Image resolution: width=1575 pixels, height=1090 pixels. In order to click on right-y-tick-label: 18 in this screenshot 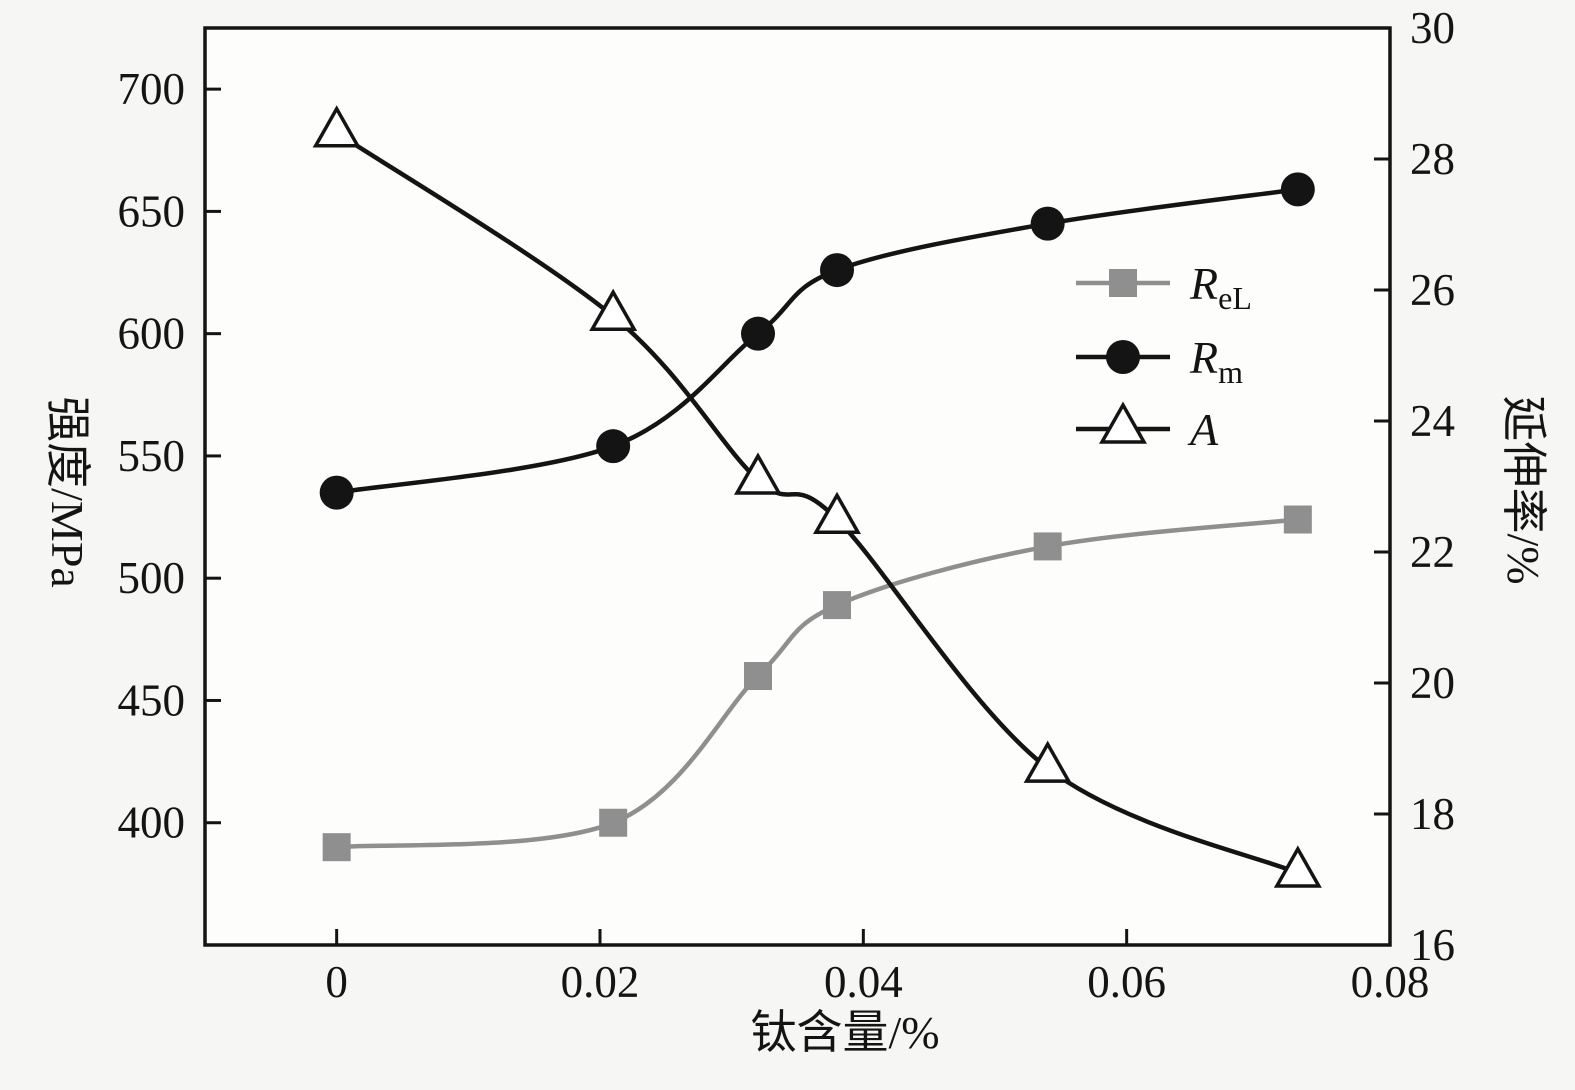, I will do `click(1432, 814)`.